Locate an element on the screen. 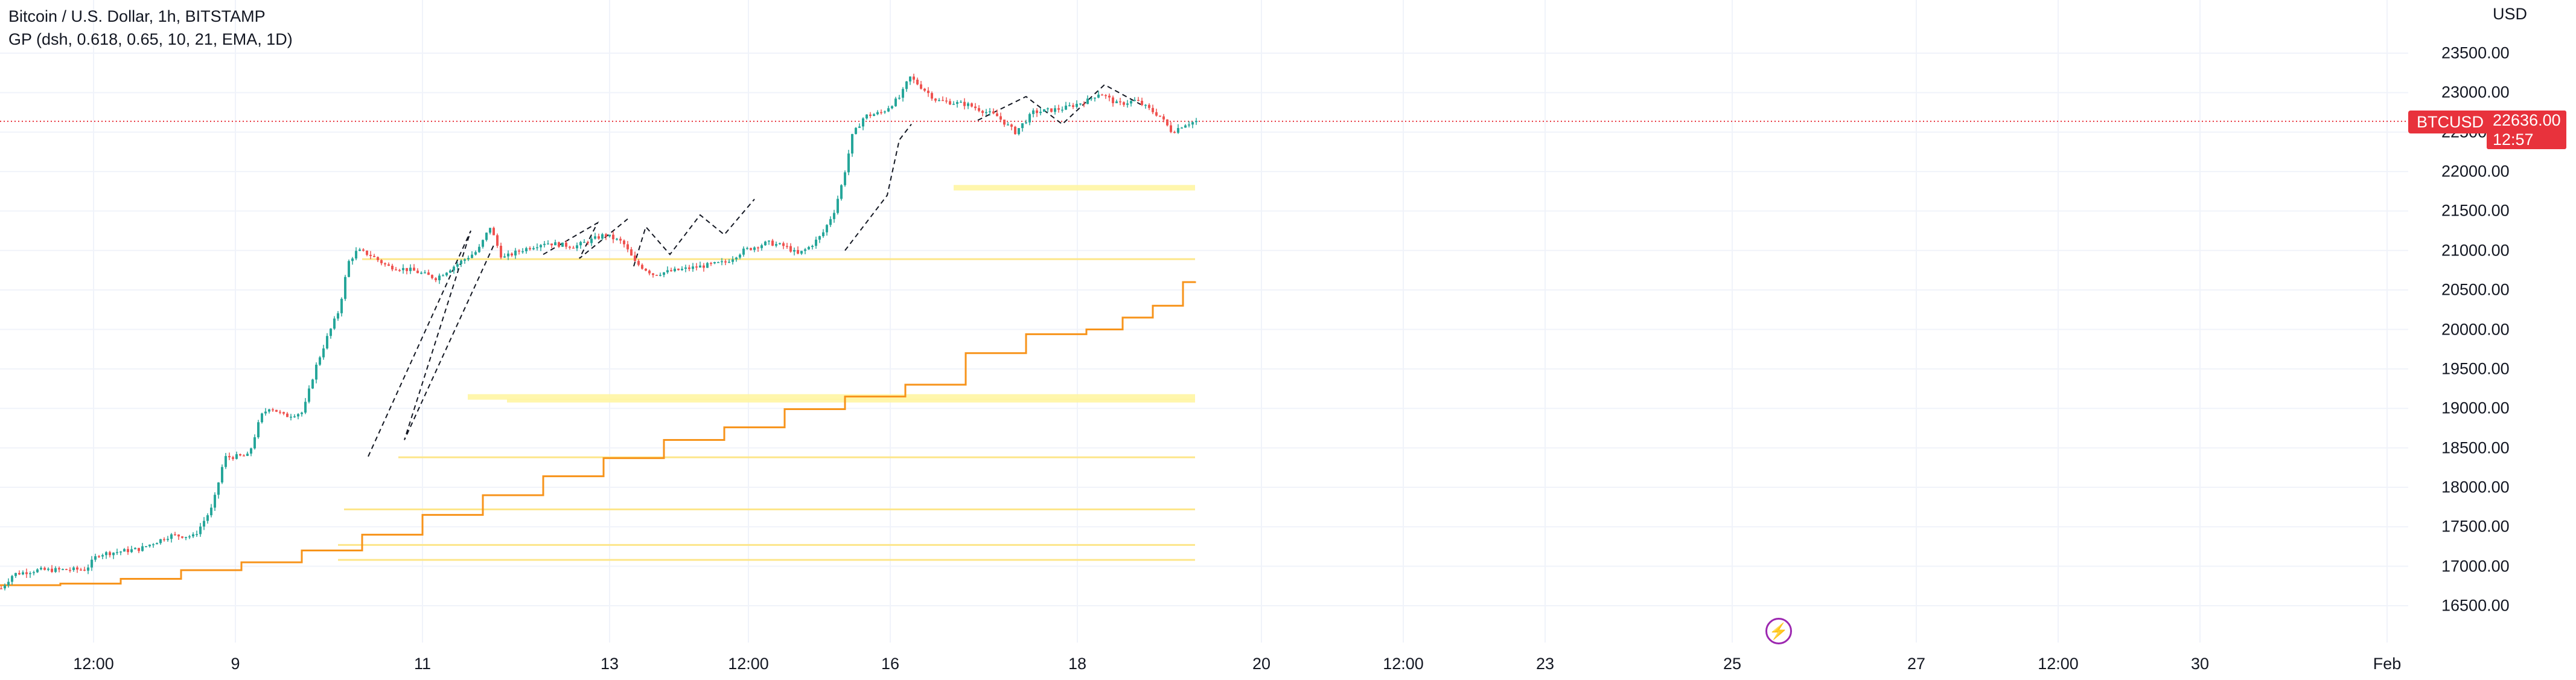 Image resolution: width=2576 pixels, height=680 pixels. bar-countdown: 12:57 is located at coordinates (2513, 139).